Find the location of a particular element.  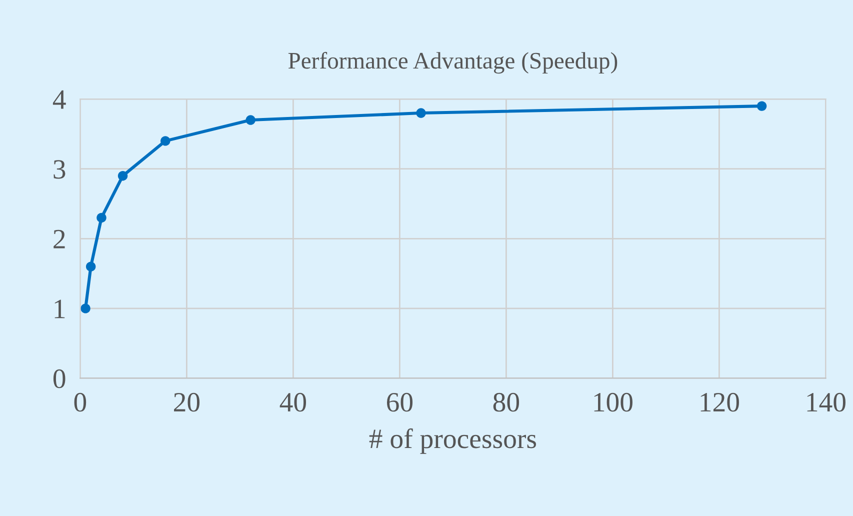

x-tick-label: 100 is located at coordinates (613, 402).